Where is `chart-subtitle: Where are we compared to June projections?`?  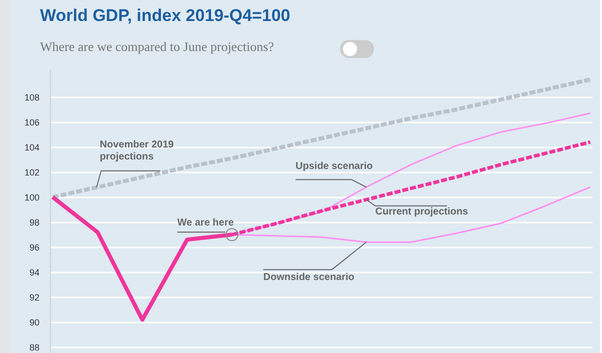 chart-subtitle: Where are we compared to June projections? is located at coordinates (157, 47).